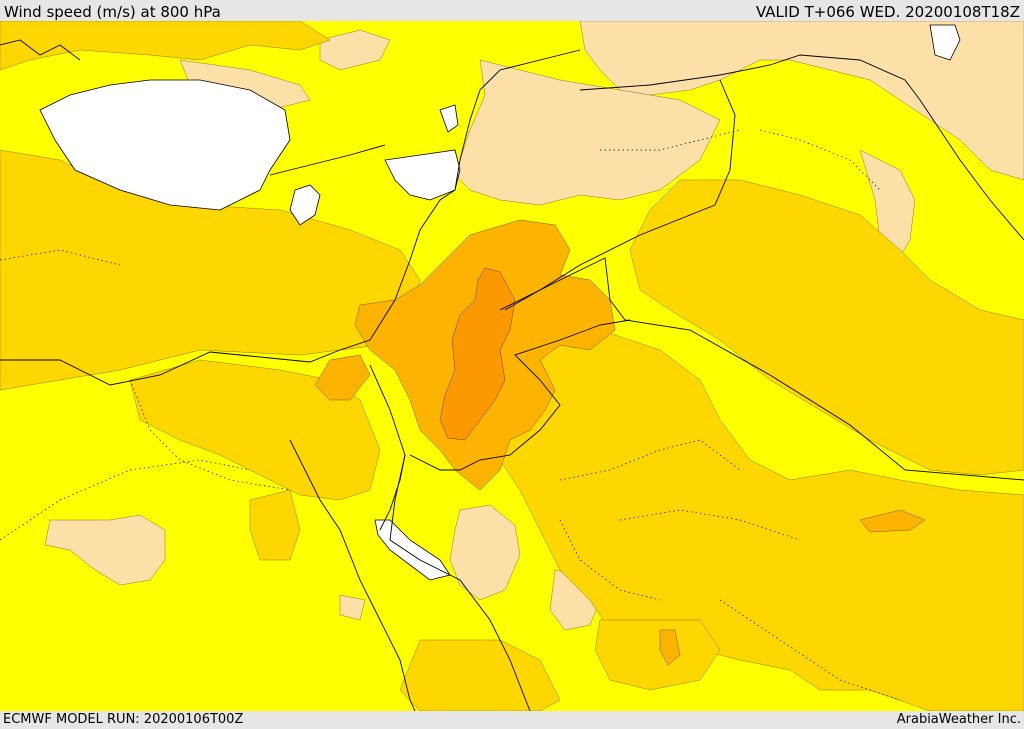 This screenshot has width=1024, height=729. I want to click on model-run-label: ECMWF MODEL RUN: 20200106T00Z, so click(123, 719).